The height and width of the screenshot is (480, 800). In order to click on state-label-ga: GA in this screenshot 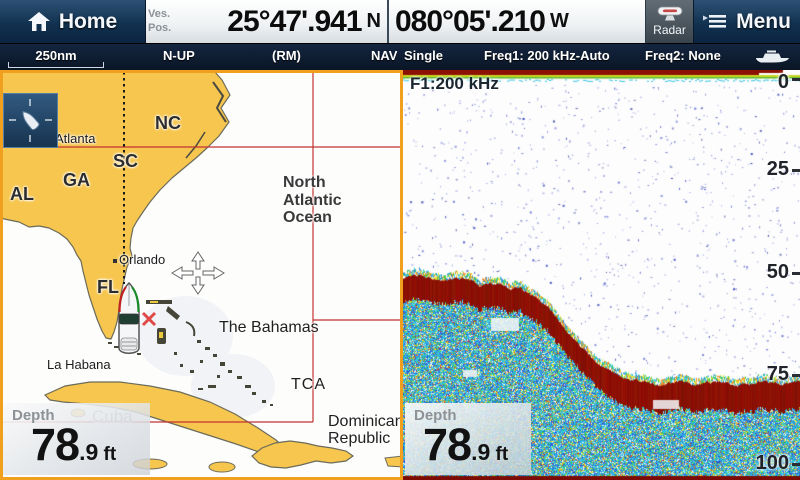, I will do `click(76, 180)`.